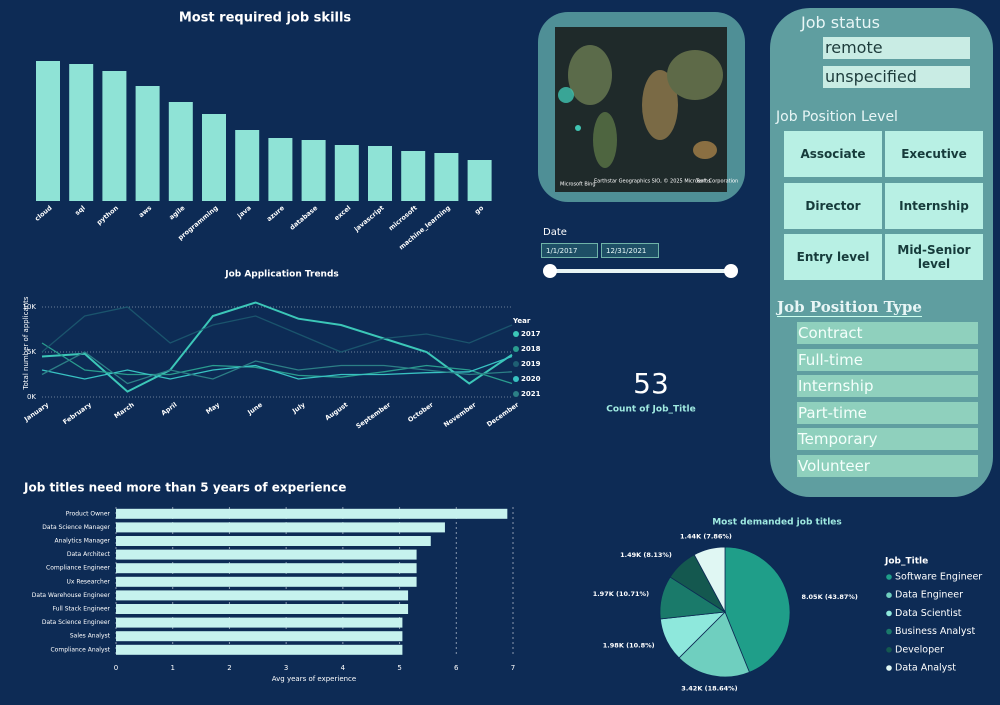 The width and height of the screenshot is (1000, 705). What do you see at coordinates (887, 412) in the screenshot?
I see `slicer-item: Part-time` at bounding box center [887, 412].